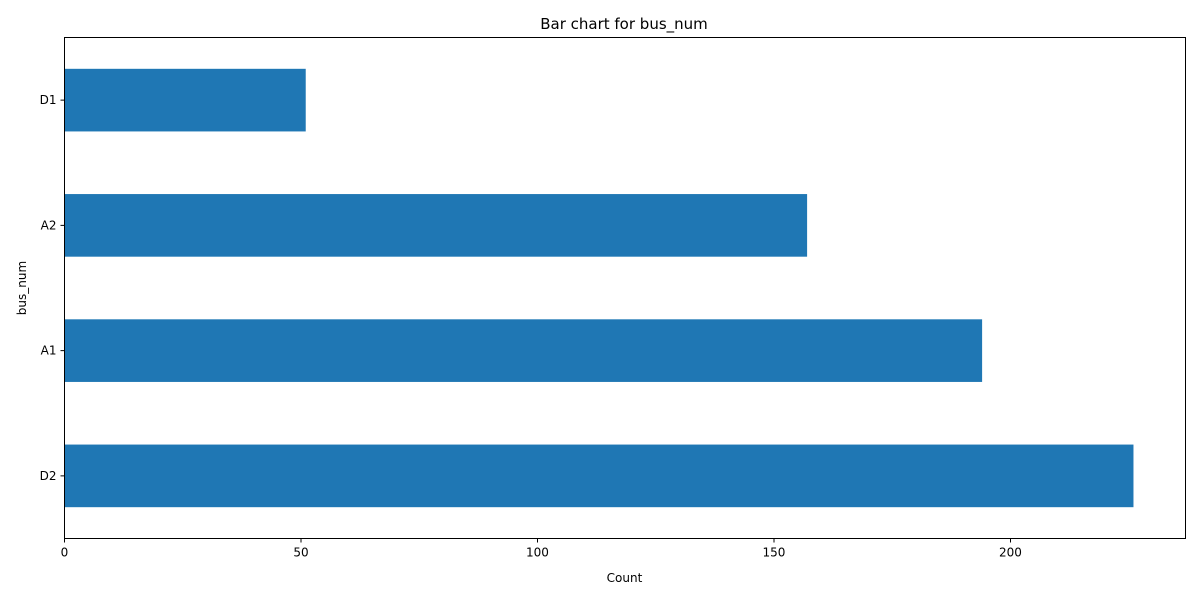 The image size is (1200, 600). What do you see at coordinates (48, 100) in the screenshot?
I see `y-tick-label: D1` at bounding box center [48, 100].